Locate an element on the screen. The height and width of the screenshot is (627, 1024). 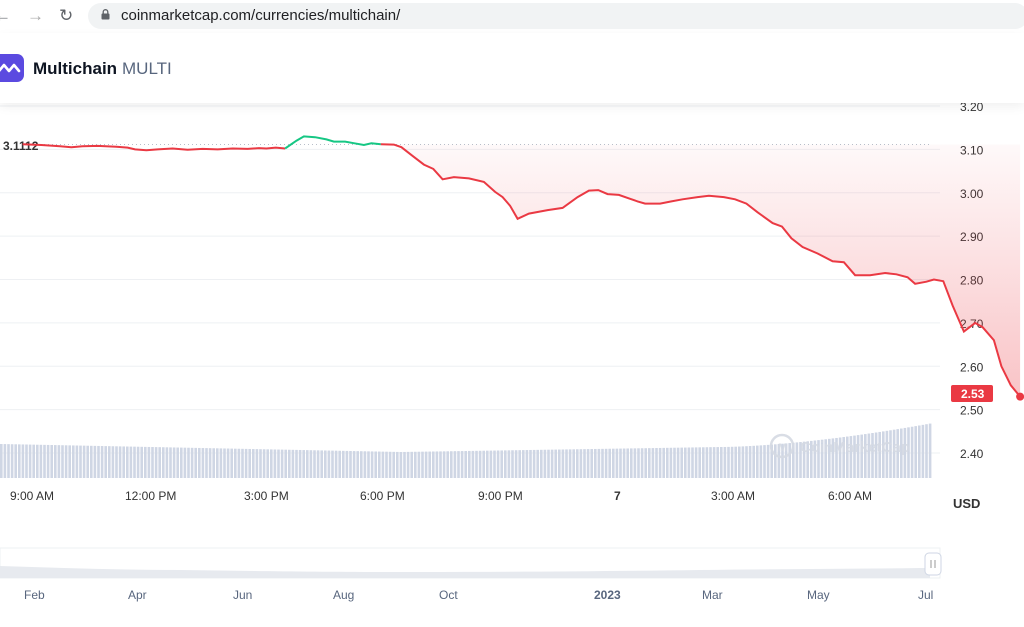
range-navigator is located at coordinates (471, 563).